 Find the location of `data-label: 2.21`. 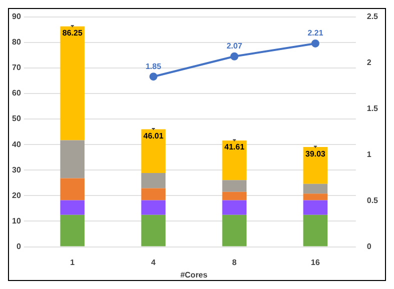

data-label: 2.21 is located at coordinates (316, 33).